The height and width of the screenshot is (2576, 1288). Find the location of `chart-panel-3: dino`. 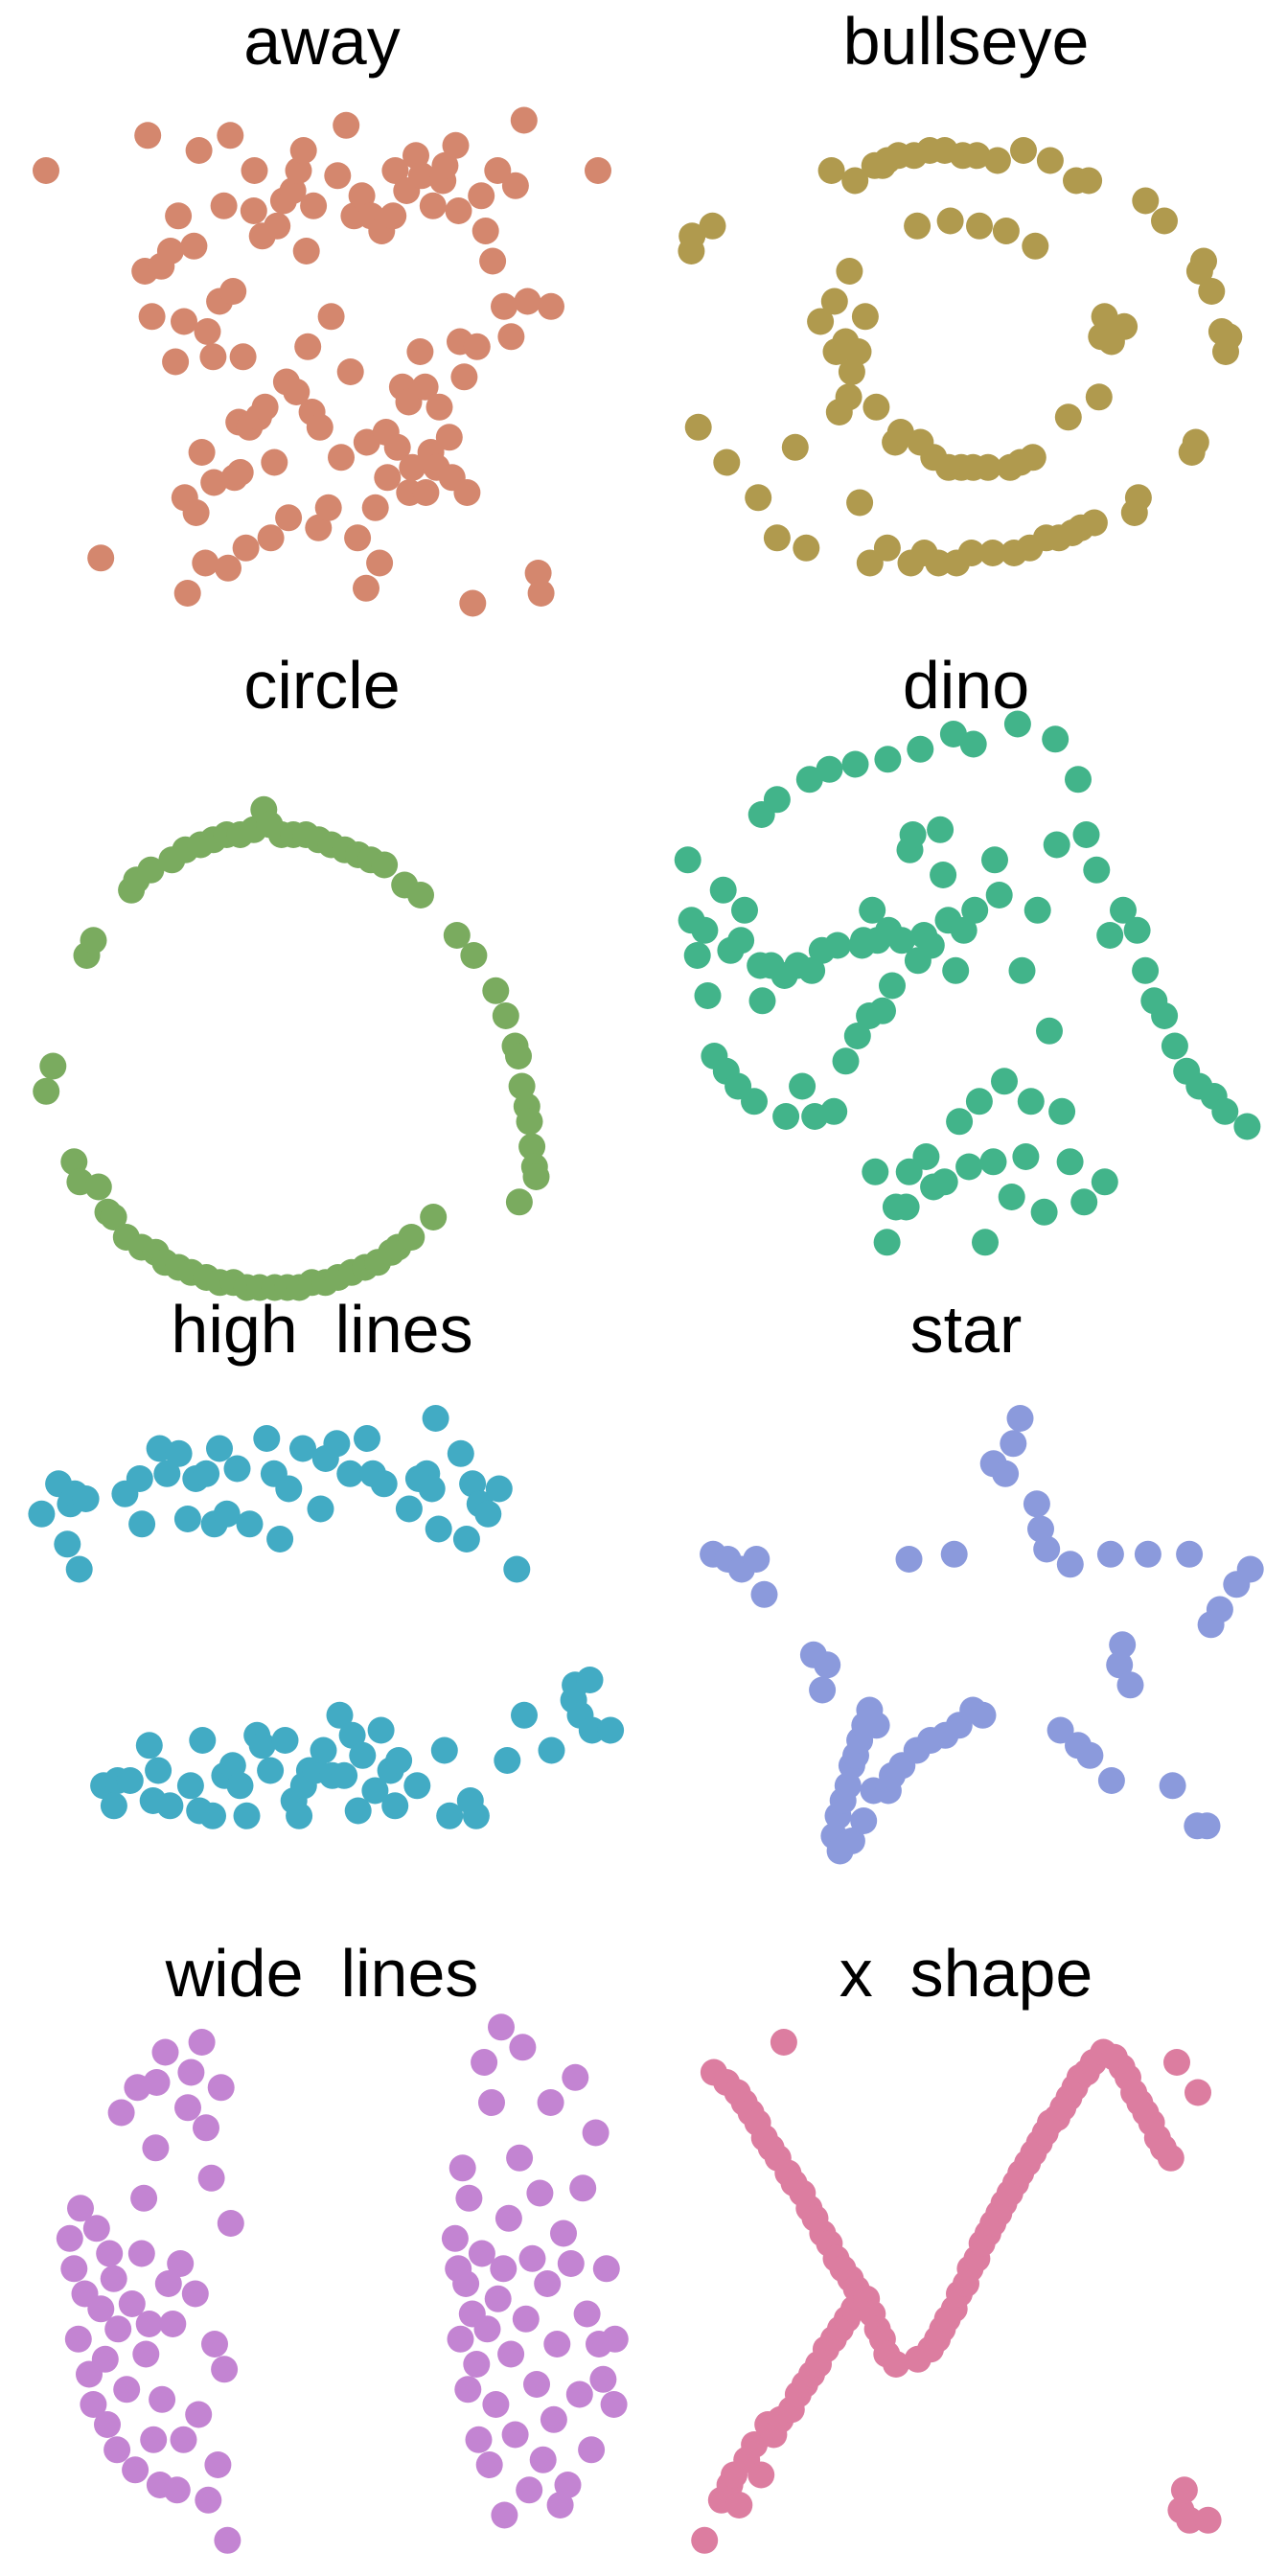

chart-panel-3: dino is located at coordinates (966, 966).